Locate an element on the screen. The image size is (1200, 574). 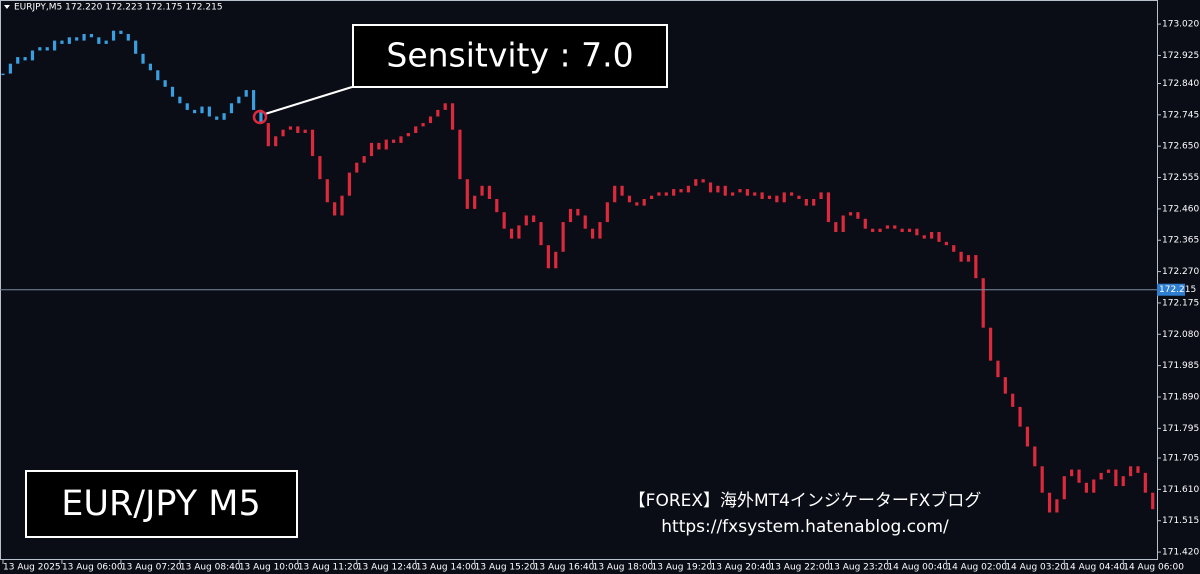
x-tick-label: 13 Aug 22:00 is located at coordinates (799, 568).